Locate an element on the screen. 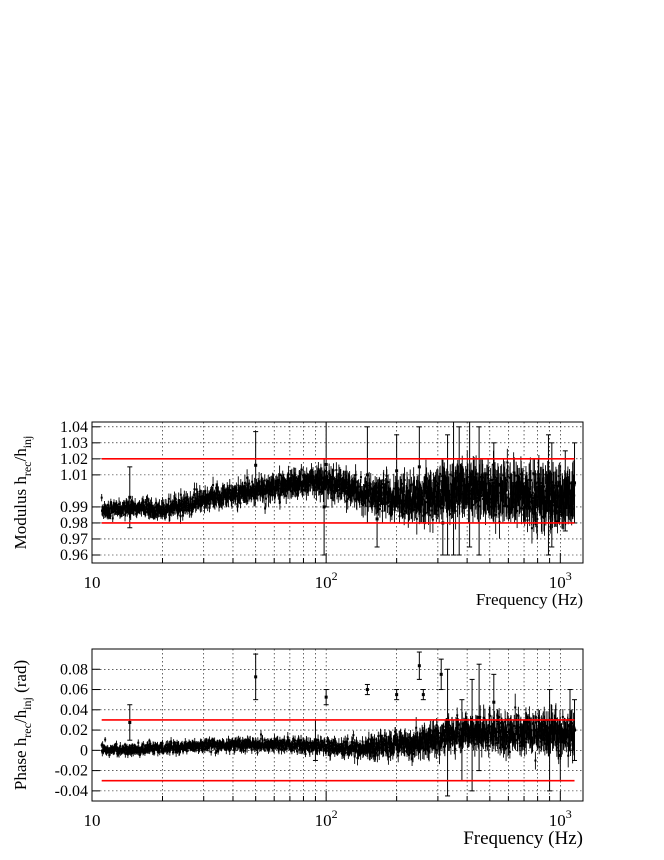  y-tick-label: 0.99 is located at coordinates (74, 507).